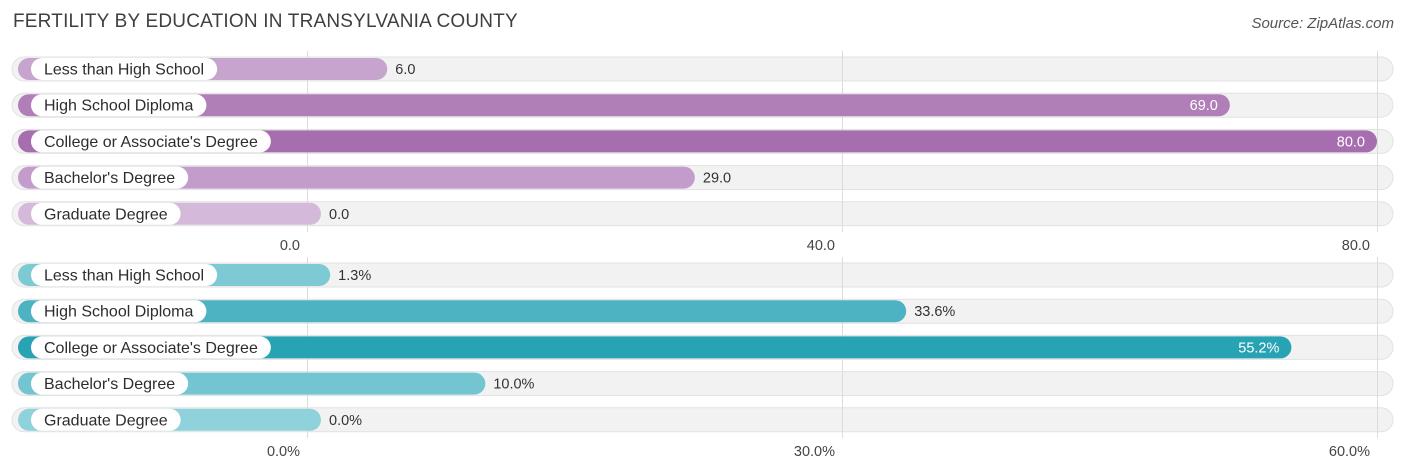 The image size is (1406, 475). I want to click on x-tick-label: 30.0%, so click(814, 452).